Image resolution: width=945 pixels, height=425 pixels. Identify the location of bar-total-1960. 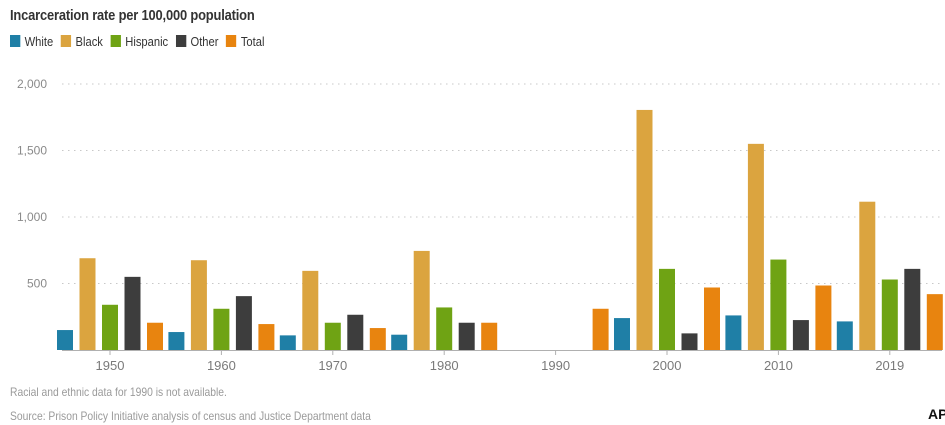
(266, 337).